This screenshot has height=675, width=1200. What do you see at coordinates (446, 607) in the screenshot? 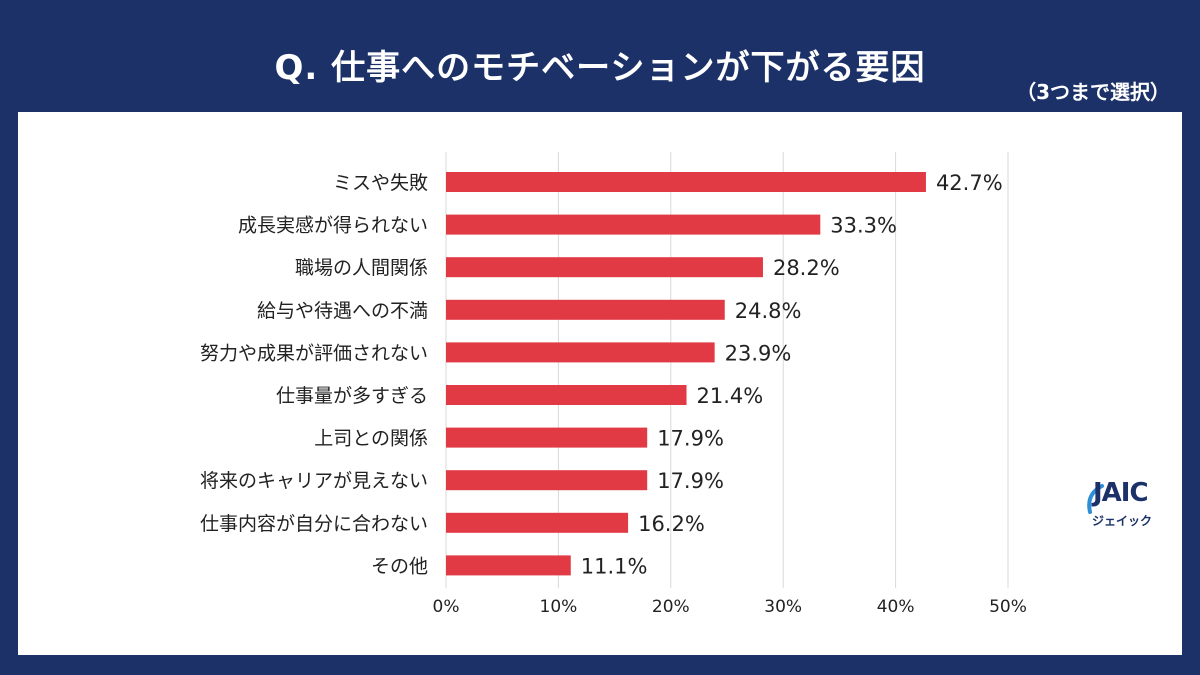
I see `x-tick-label: 0%` at bounding box center [446, 607].